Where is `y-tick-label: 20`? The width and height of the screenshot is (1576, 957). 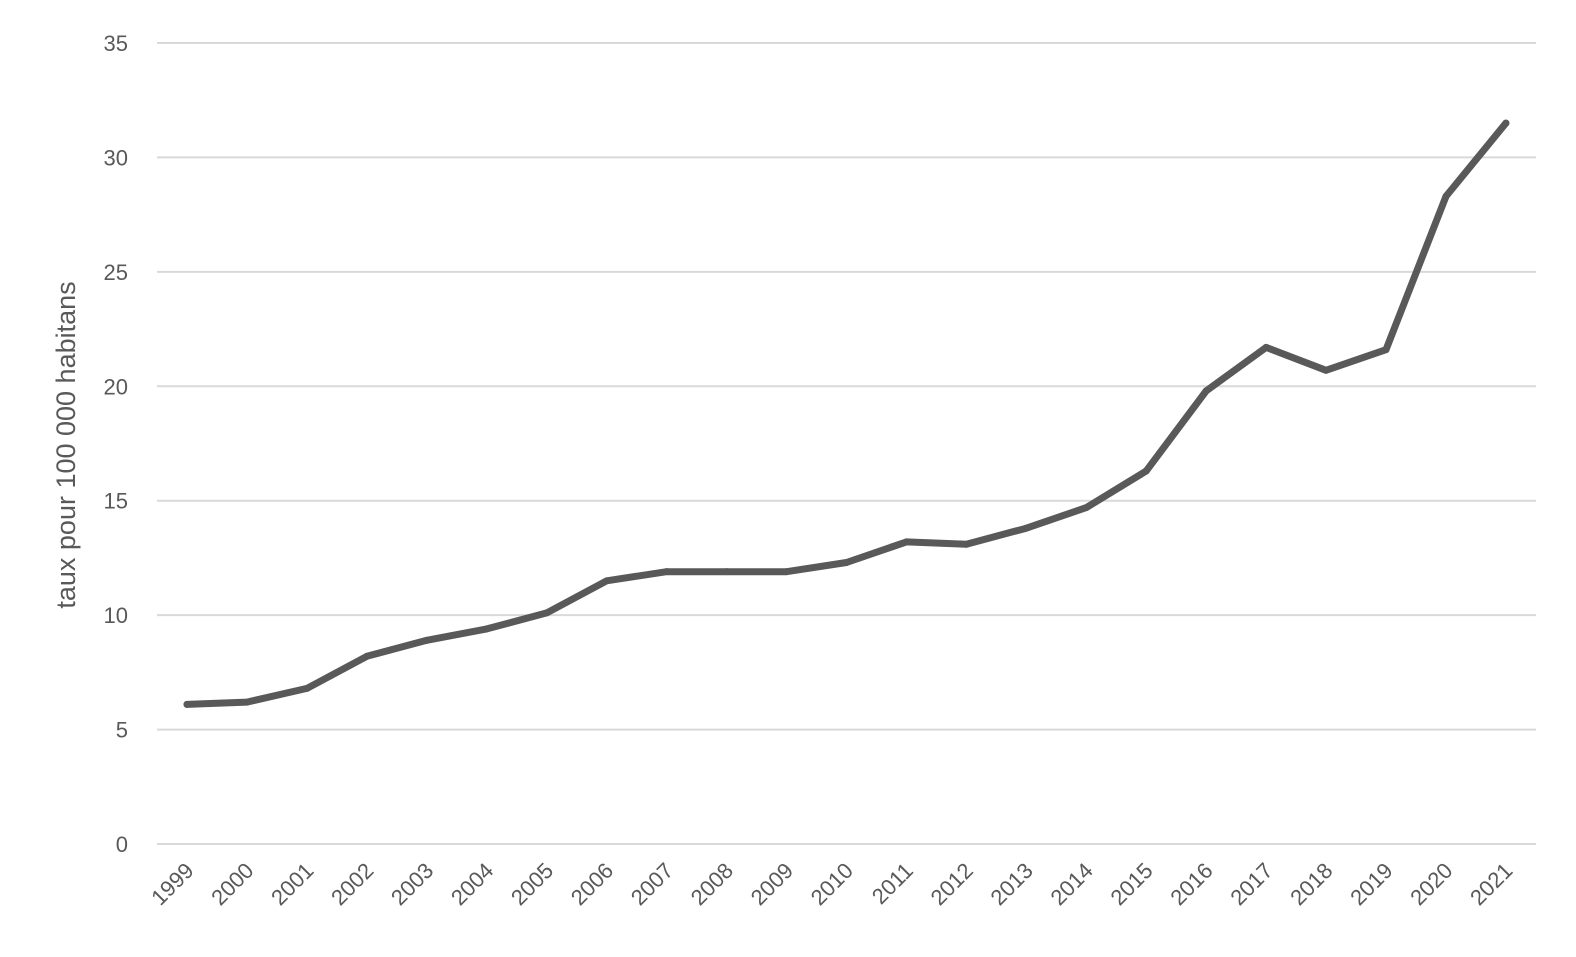 y-tick-label: 20 is located at coordinates (116, 386).